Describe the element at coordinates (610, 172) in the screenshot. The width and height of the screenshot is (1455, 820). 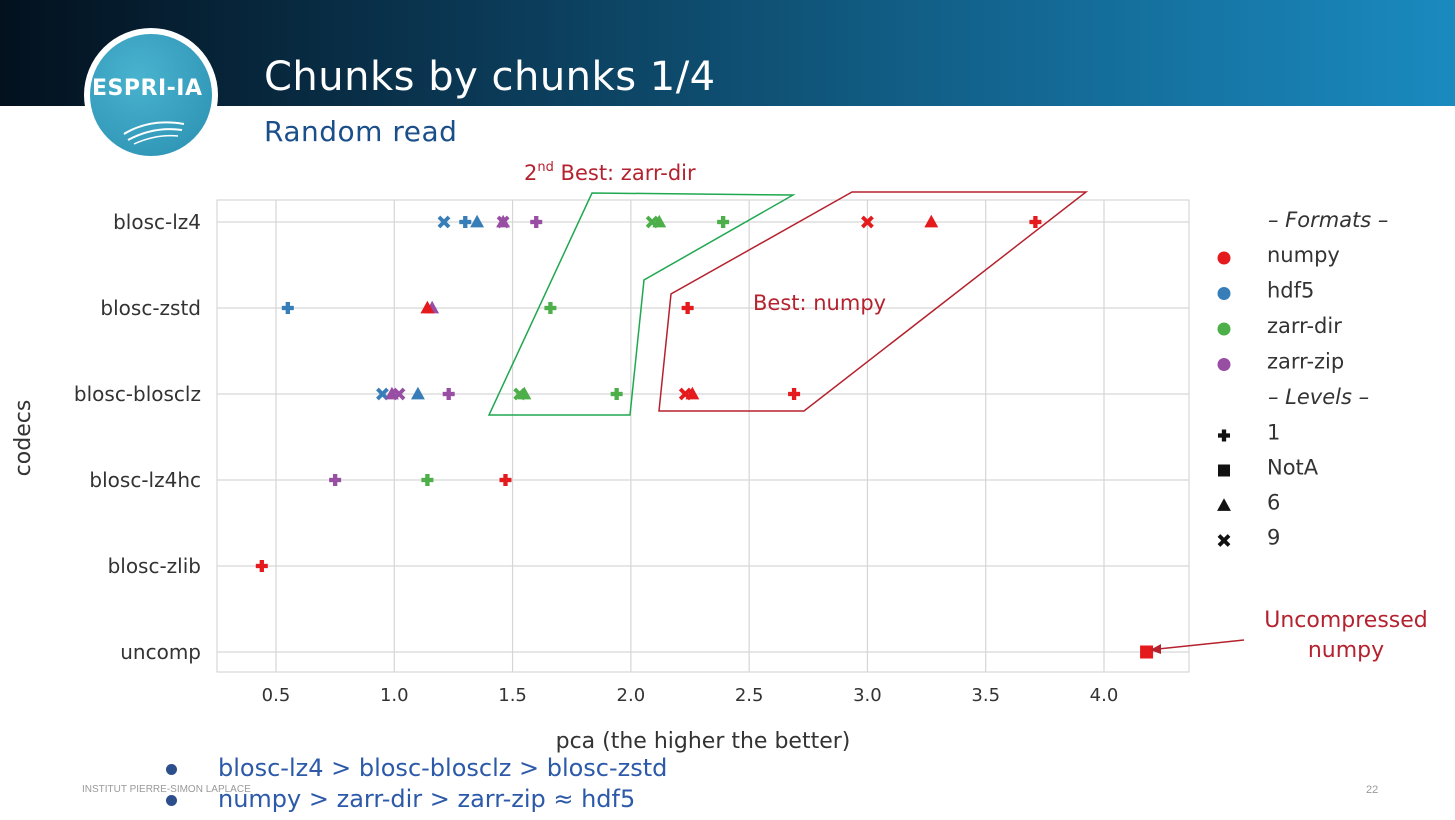
I see `second-best-label: 2nd Best: zarr-dir` at that location.